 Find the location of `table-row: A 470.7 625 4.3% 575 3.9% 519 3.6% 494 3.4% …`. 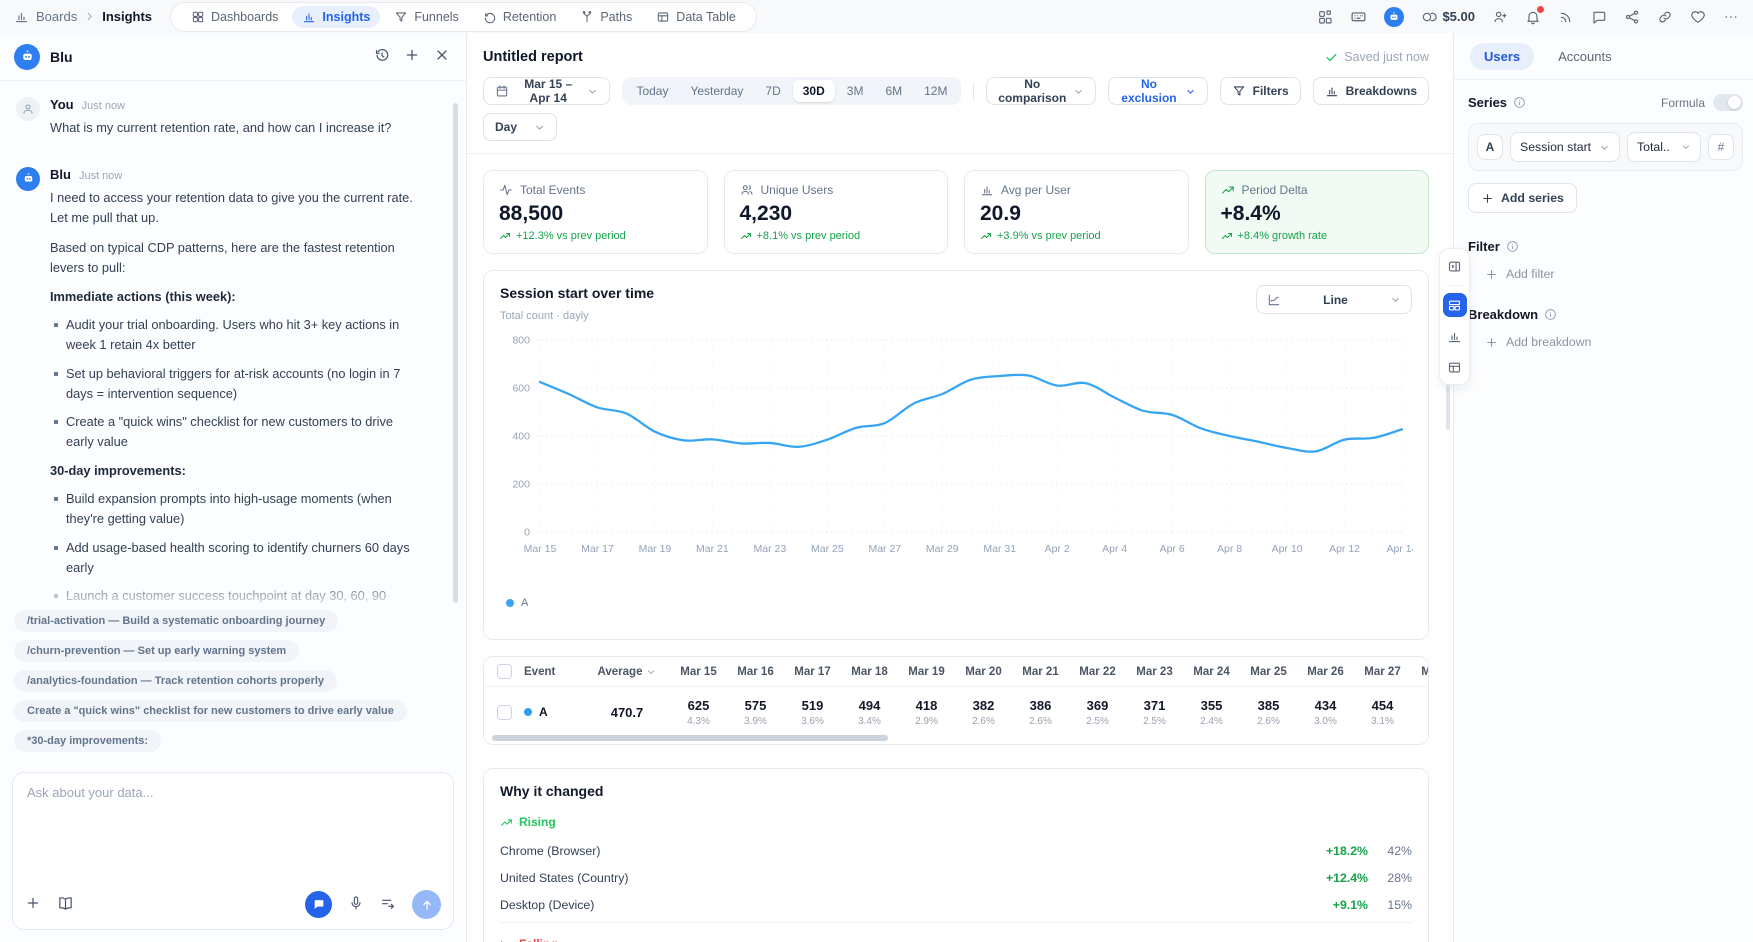

table-row: A 470.7 625 4.3% 575 3.9% 519 3.6% 494 3.4% … is located at coordinates (956, 712).